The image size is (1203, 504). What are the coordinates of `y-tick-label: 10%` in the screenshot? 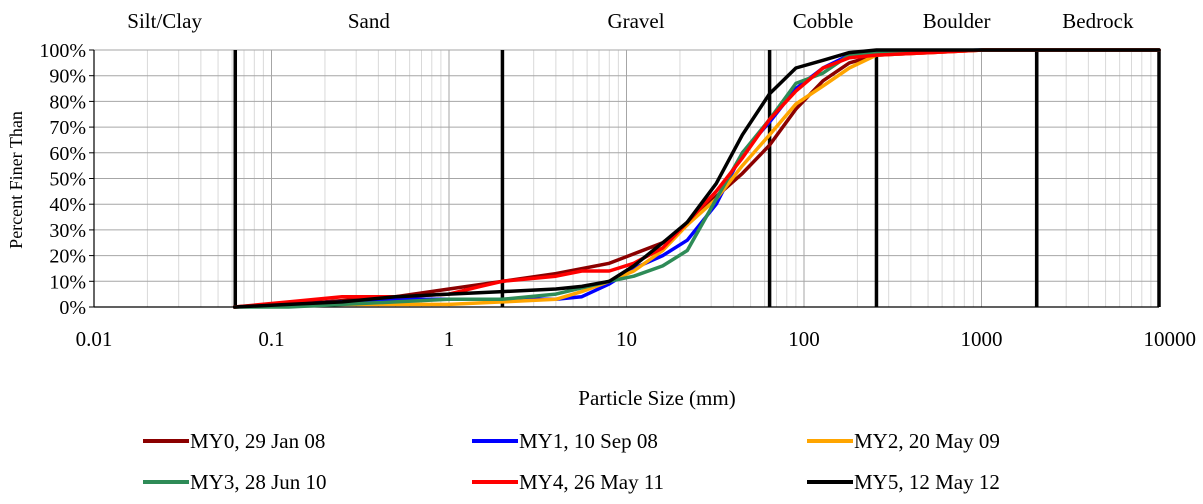 It's located at (67, 282).